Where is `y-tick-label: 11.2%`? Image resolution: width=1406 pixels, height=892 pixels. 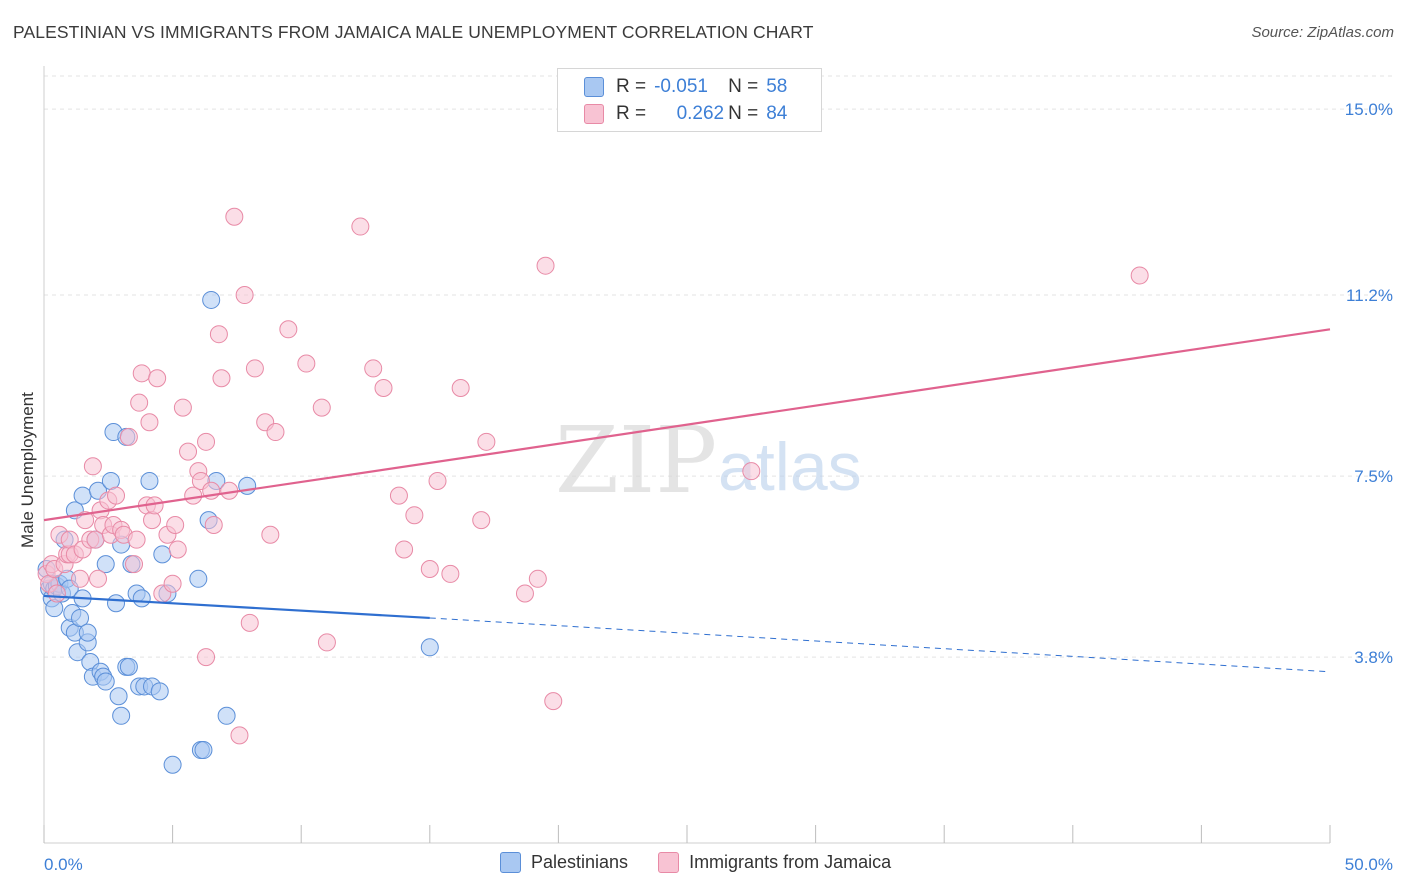 y-tick-label: 11.2% is located at coordinates (1369, 295).